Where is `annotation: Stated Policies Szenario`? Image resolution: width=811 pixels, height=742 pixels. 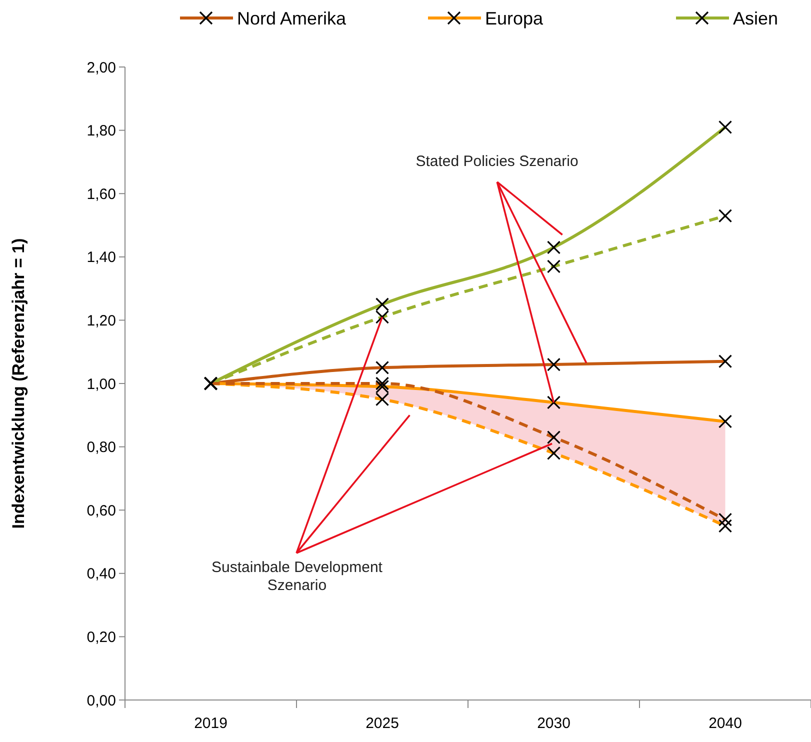
annotation: Stated Policies Szenario is located at coordinates (497, 161).